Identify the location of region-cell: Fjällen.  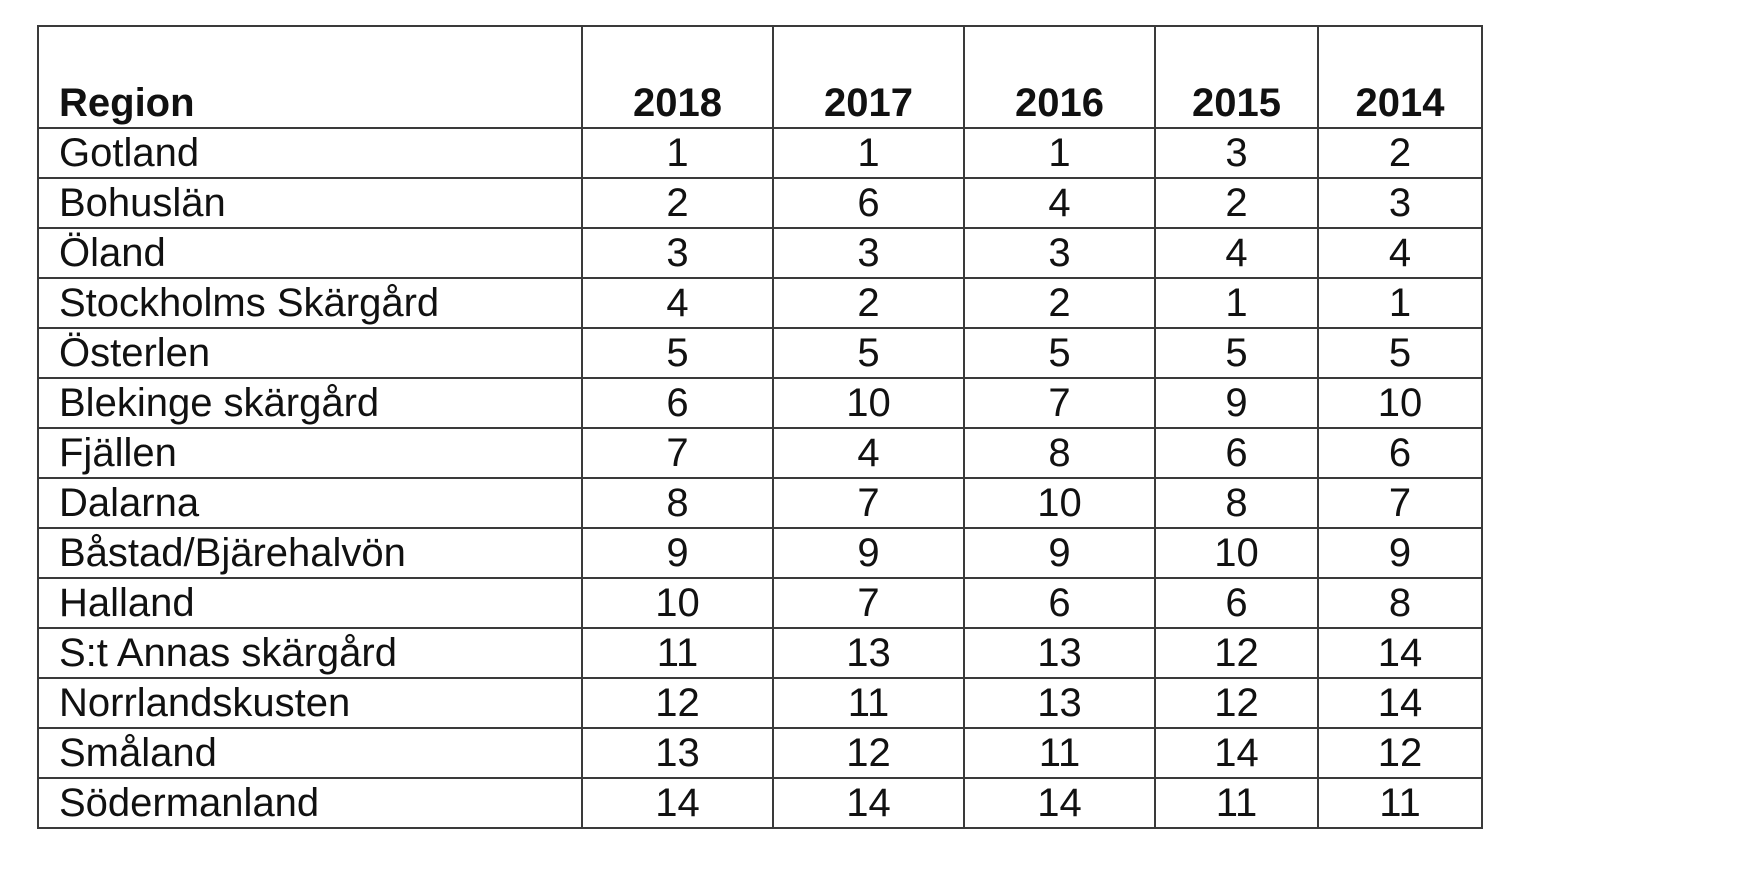
(310, 453).